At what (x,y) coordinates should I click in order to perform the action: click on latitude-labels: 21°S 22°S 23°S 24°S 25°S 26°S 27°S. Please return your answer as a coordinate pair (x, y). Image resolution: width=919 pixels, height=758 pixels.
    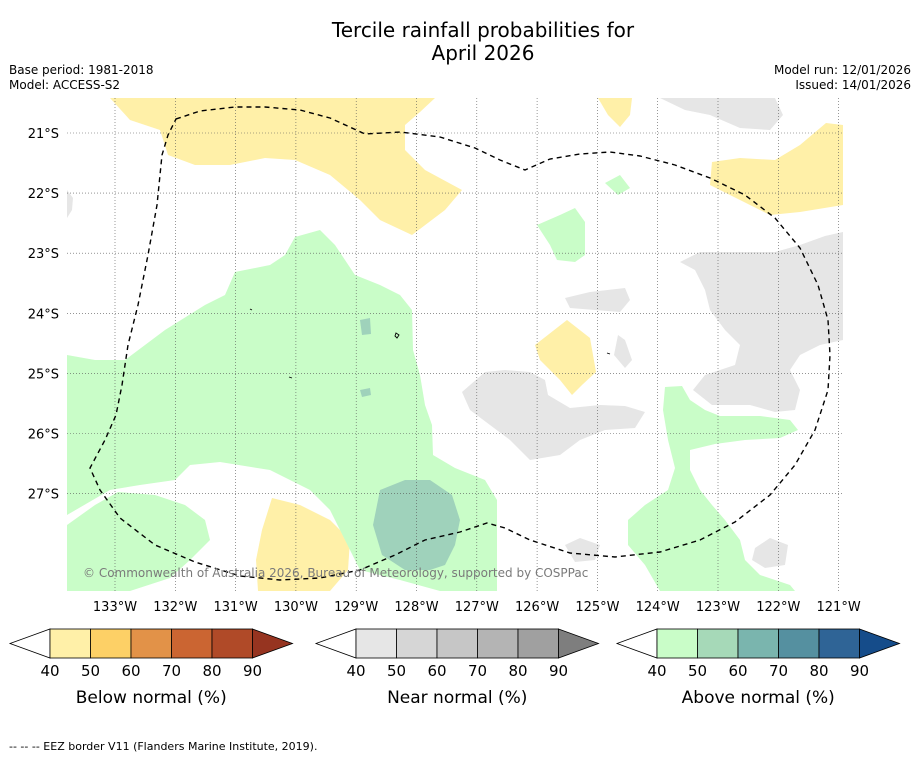
    Looking at the image, I should click on (43, 315).